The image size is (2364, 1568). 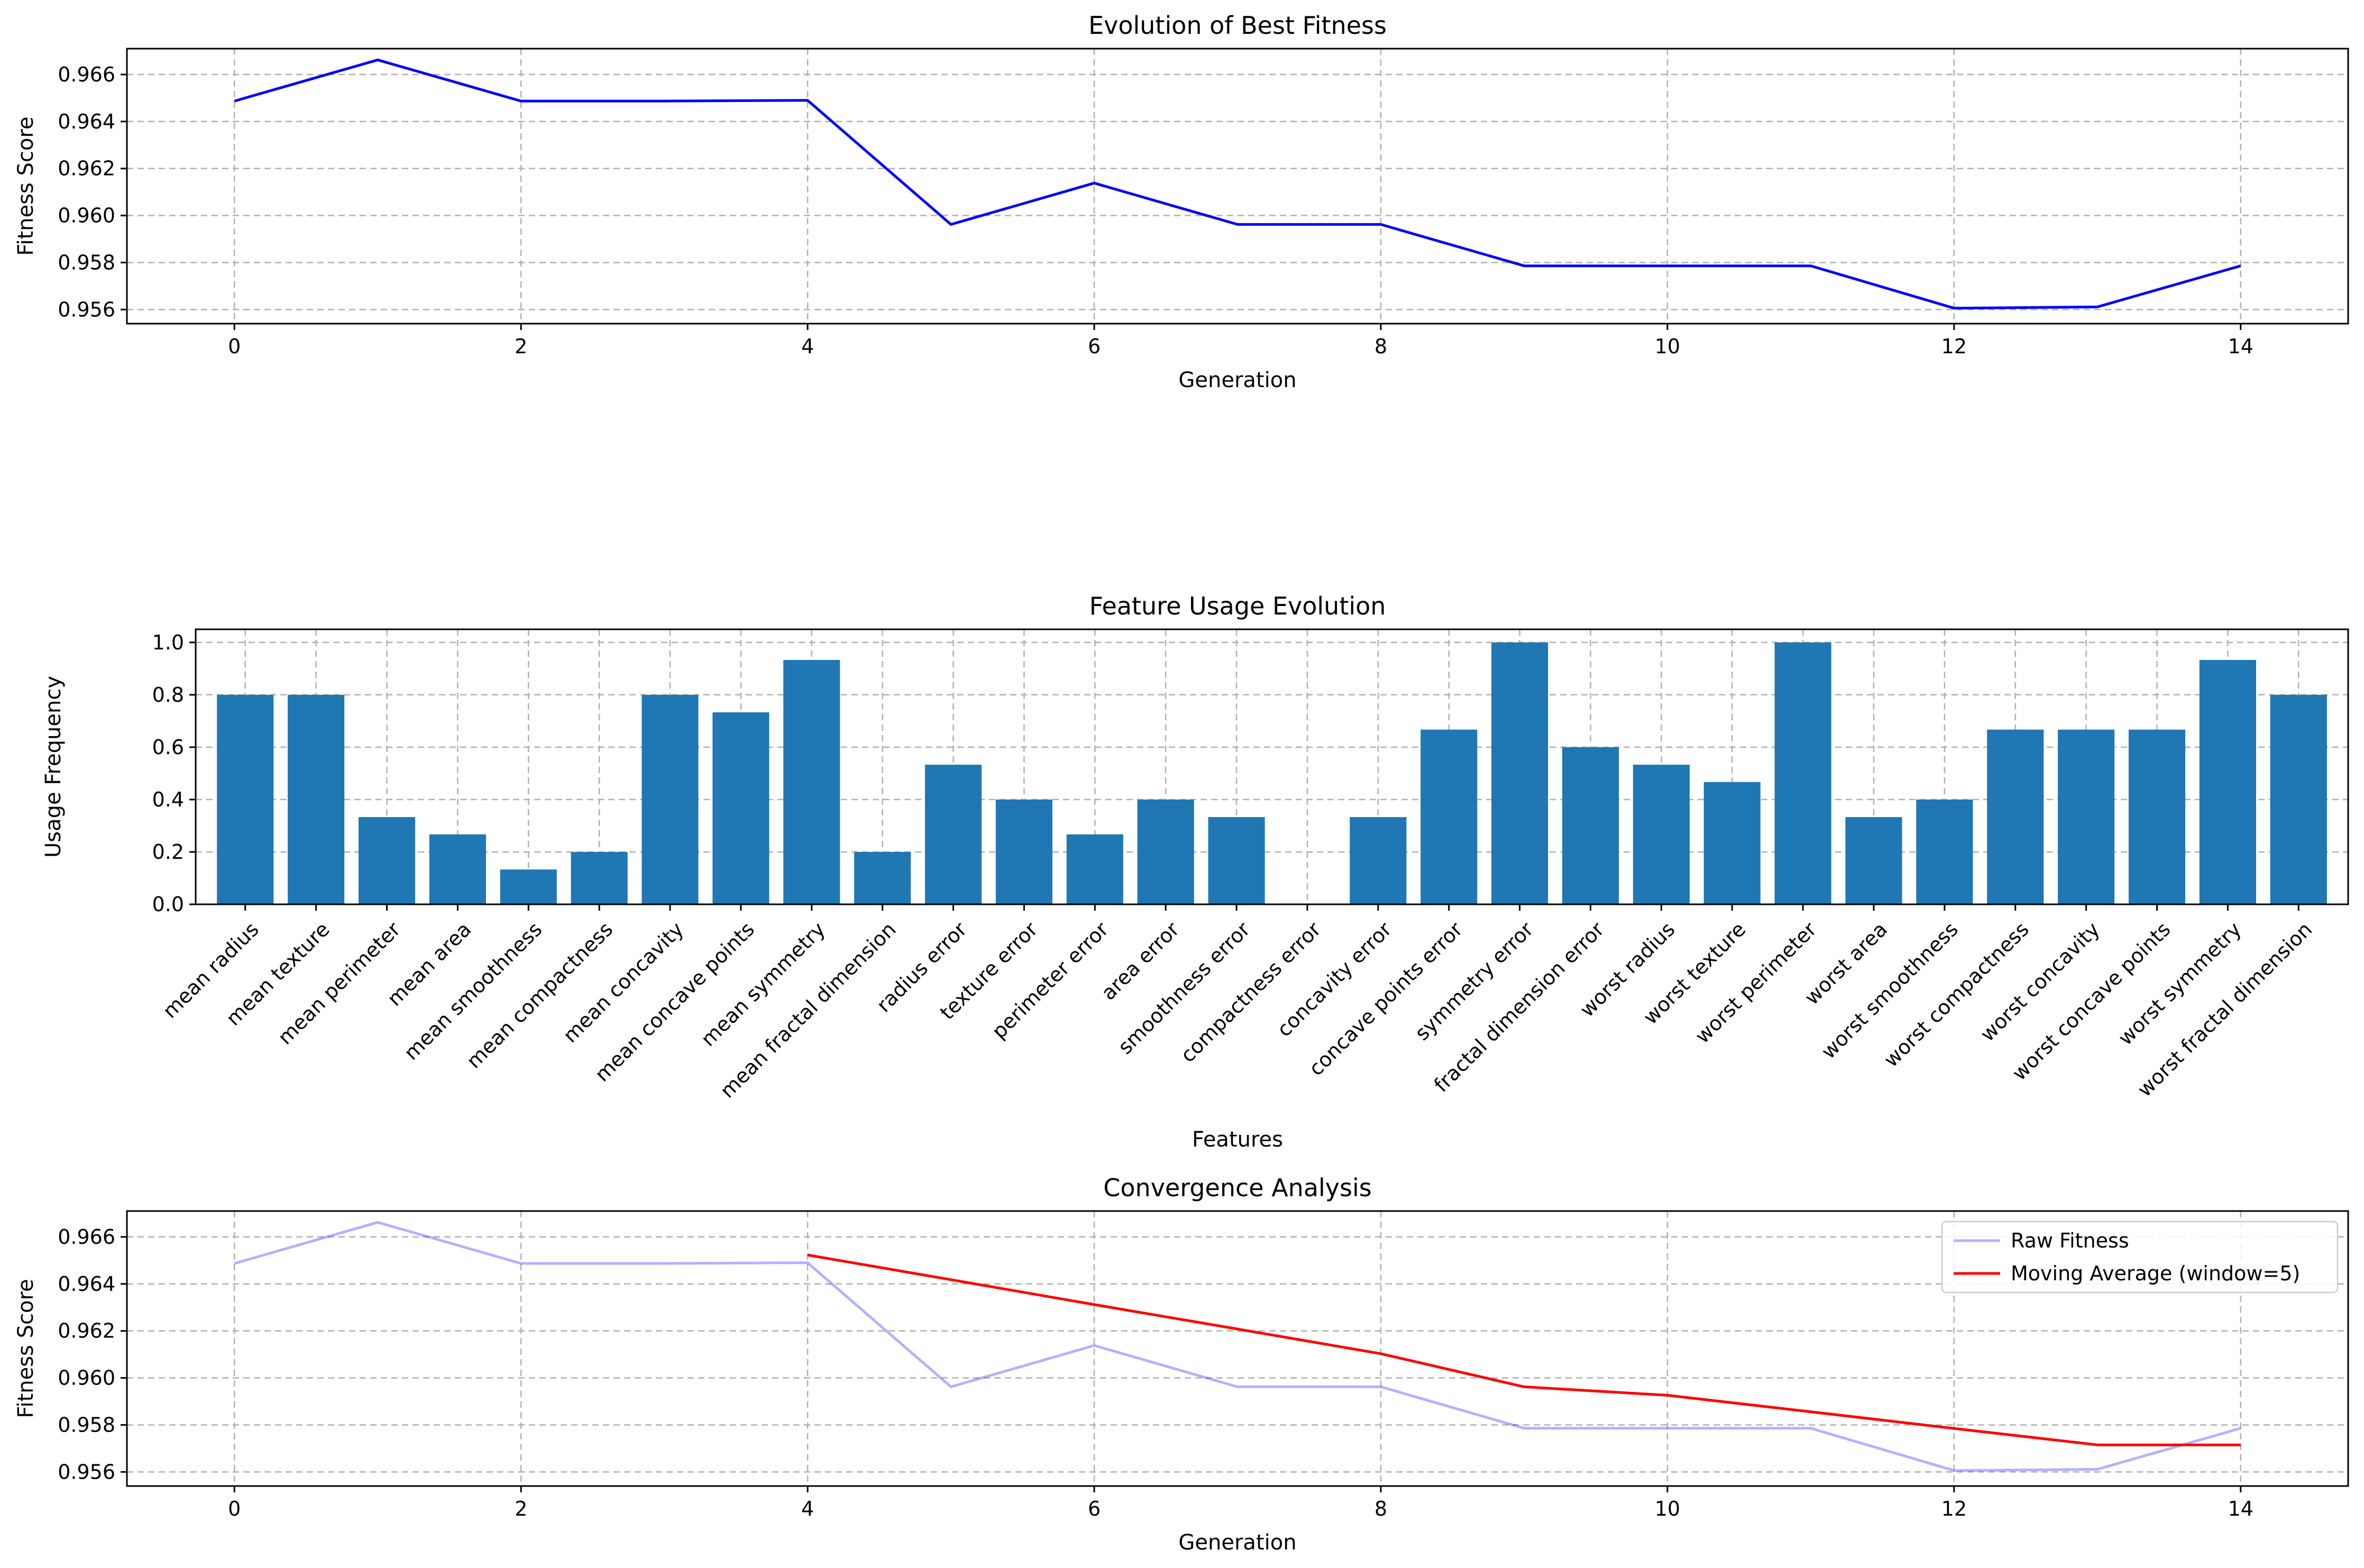 What do you see at coordinates (53, 767) in the screenshot?
I see `y-axis-label: Usage Frequency` at bounding box center [53, 767].